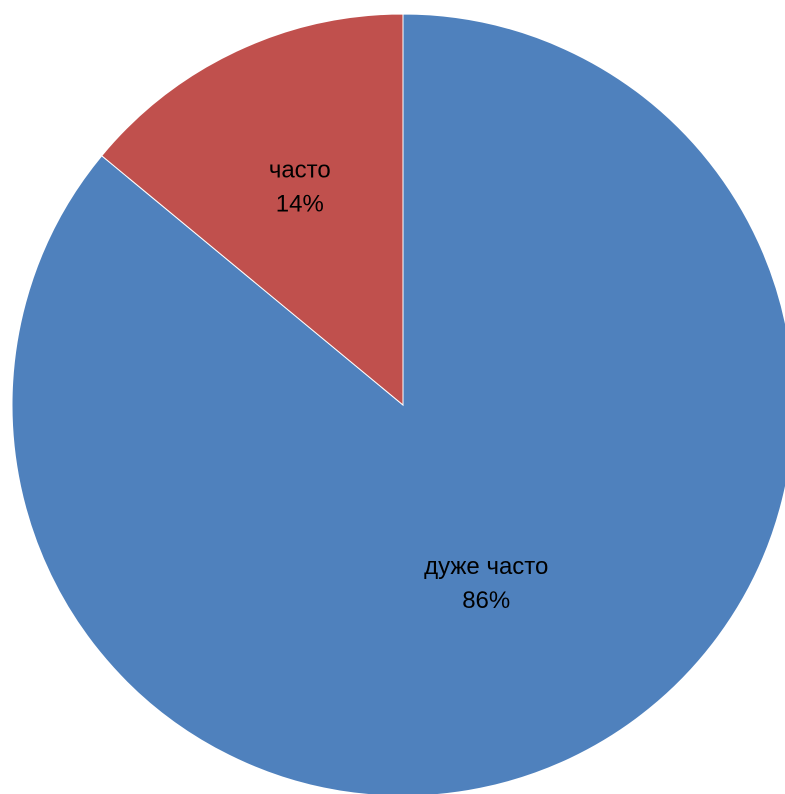 Image resolution: width=785 pixels, height=794 pixels. What do you see at coordinates (486, 566) in the screenshot?
I see `pie-label-category: дуже часто` at bounding box center [486, 566].